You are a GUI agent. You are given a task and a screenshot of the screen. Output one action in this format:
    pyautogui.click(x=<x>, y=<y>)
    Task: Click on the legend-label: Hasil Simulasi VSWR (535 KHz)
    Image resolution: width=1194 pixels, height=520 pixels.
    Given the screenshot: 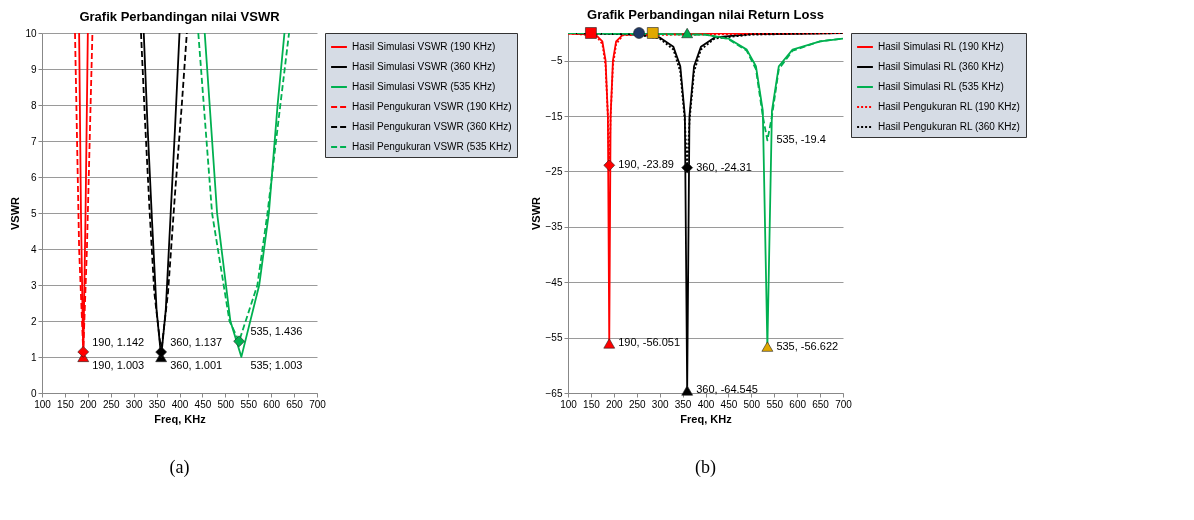 What is the action you would take?
    pyautogui.click(x=424, y=86)
    